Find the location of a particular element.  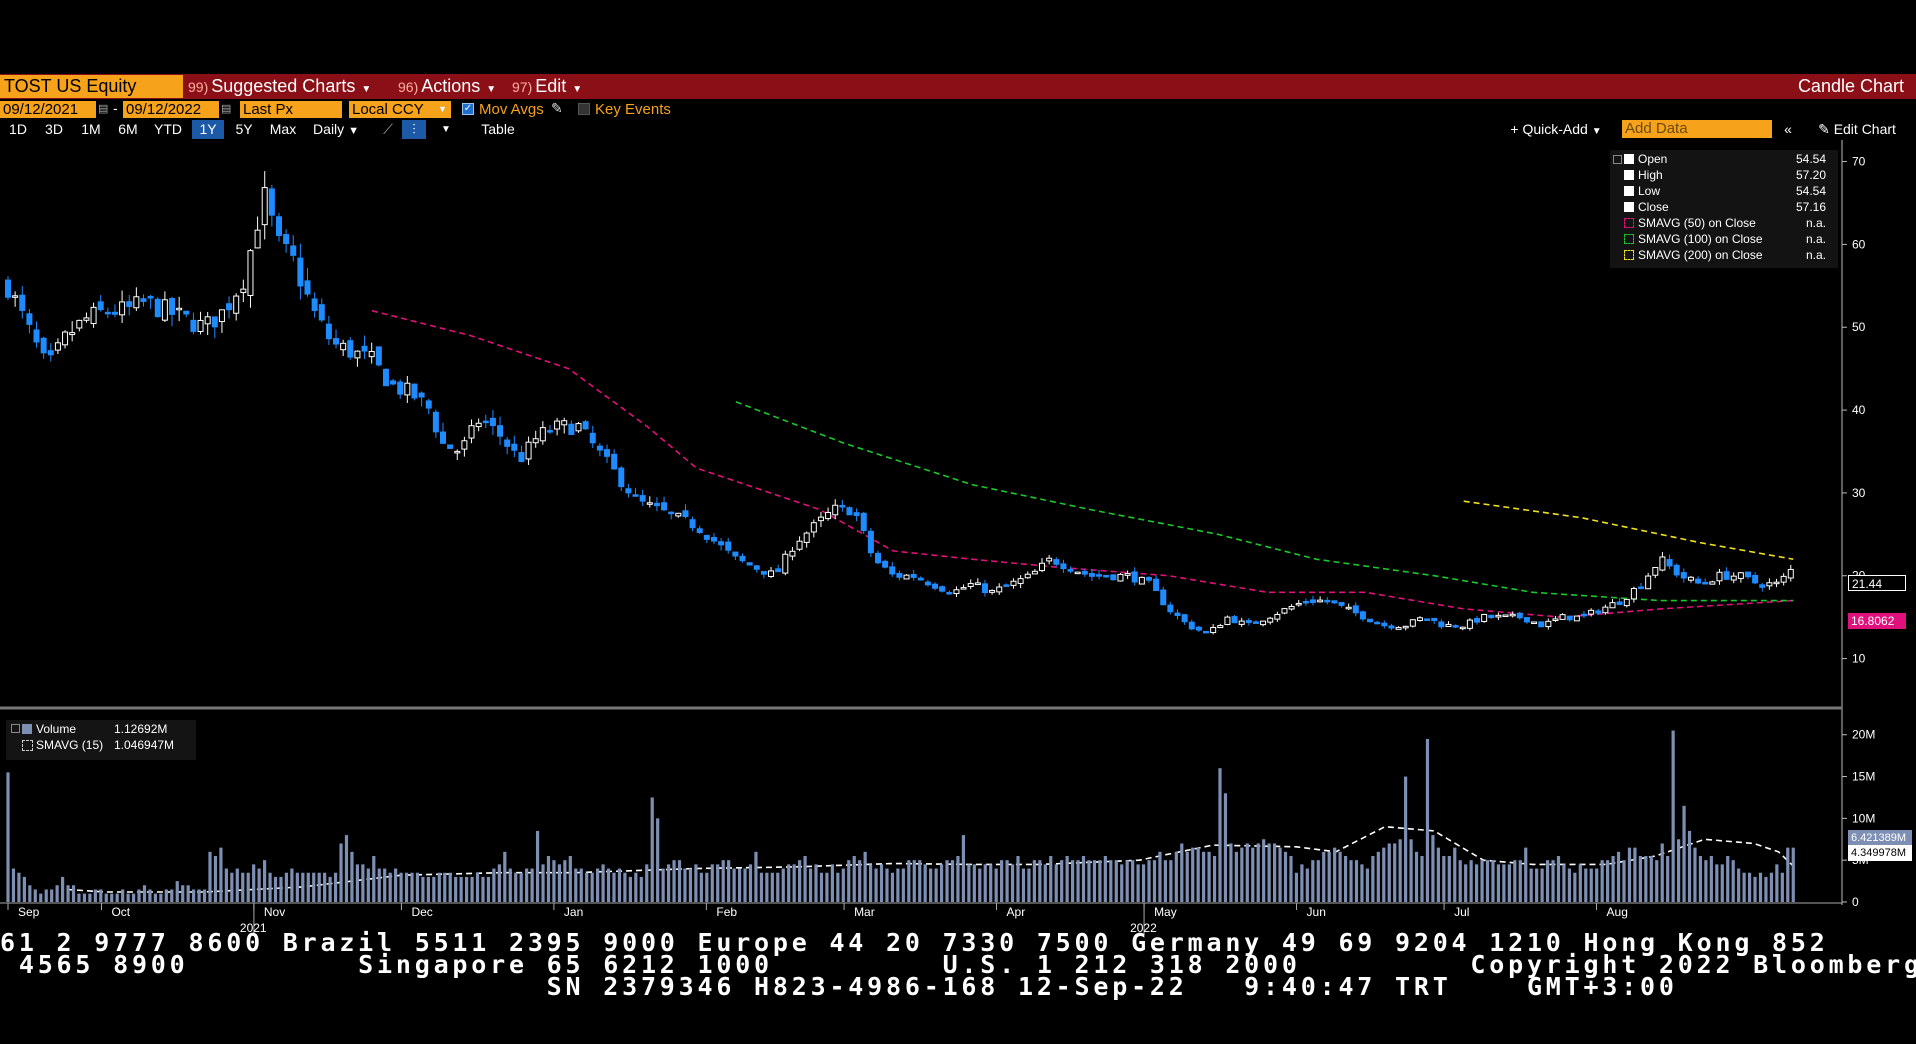

price-field-select: Last Px is located at coordinates (291, 109).